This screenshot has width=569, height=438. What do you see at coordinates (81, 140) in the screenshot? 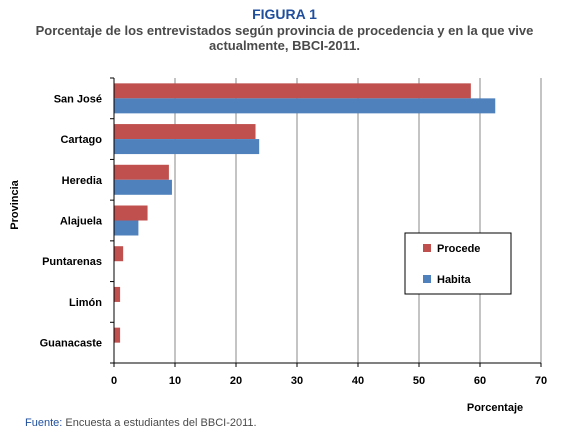
I see `category-label: Cartago` at bounding box center [81, 140].